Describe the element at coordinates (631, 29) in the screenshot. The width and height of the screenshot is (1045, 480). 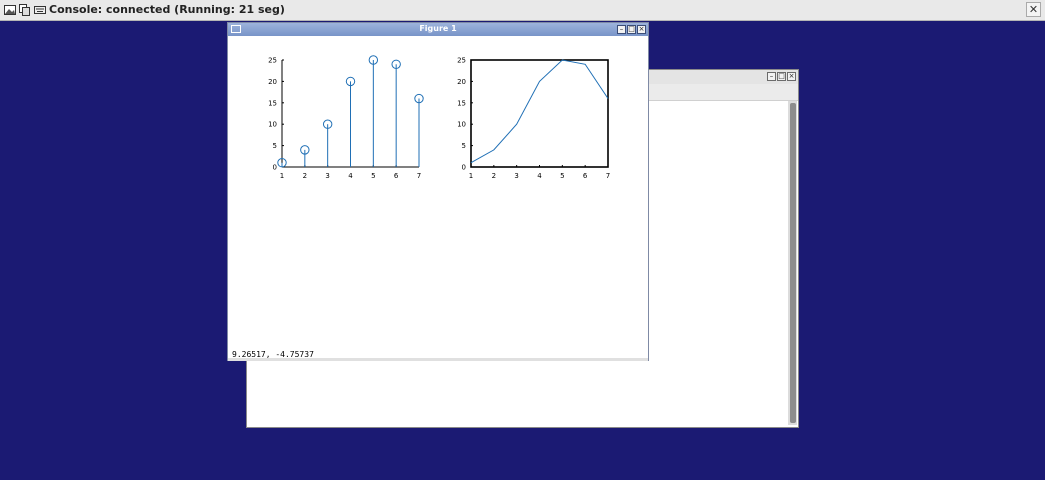
I see `figure-maximize-button: □` at that location.